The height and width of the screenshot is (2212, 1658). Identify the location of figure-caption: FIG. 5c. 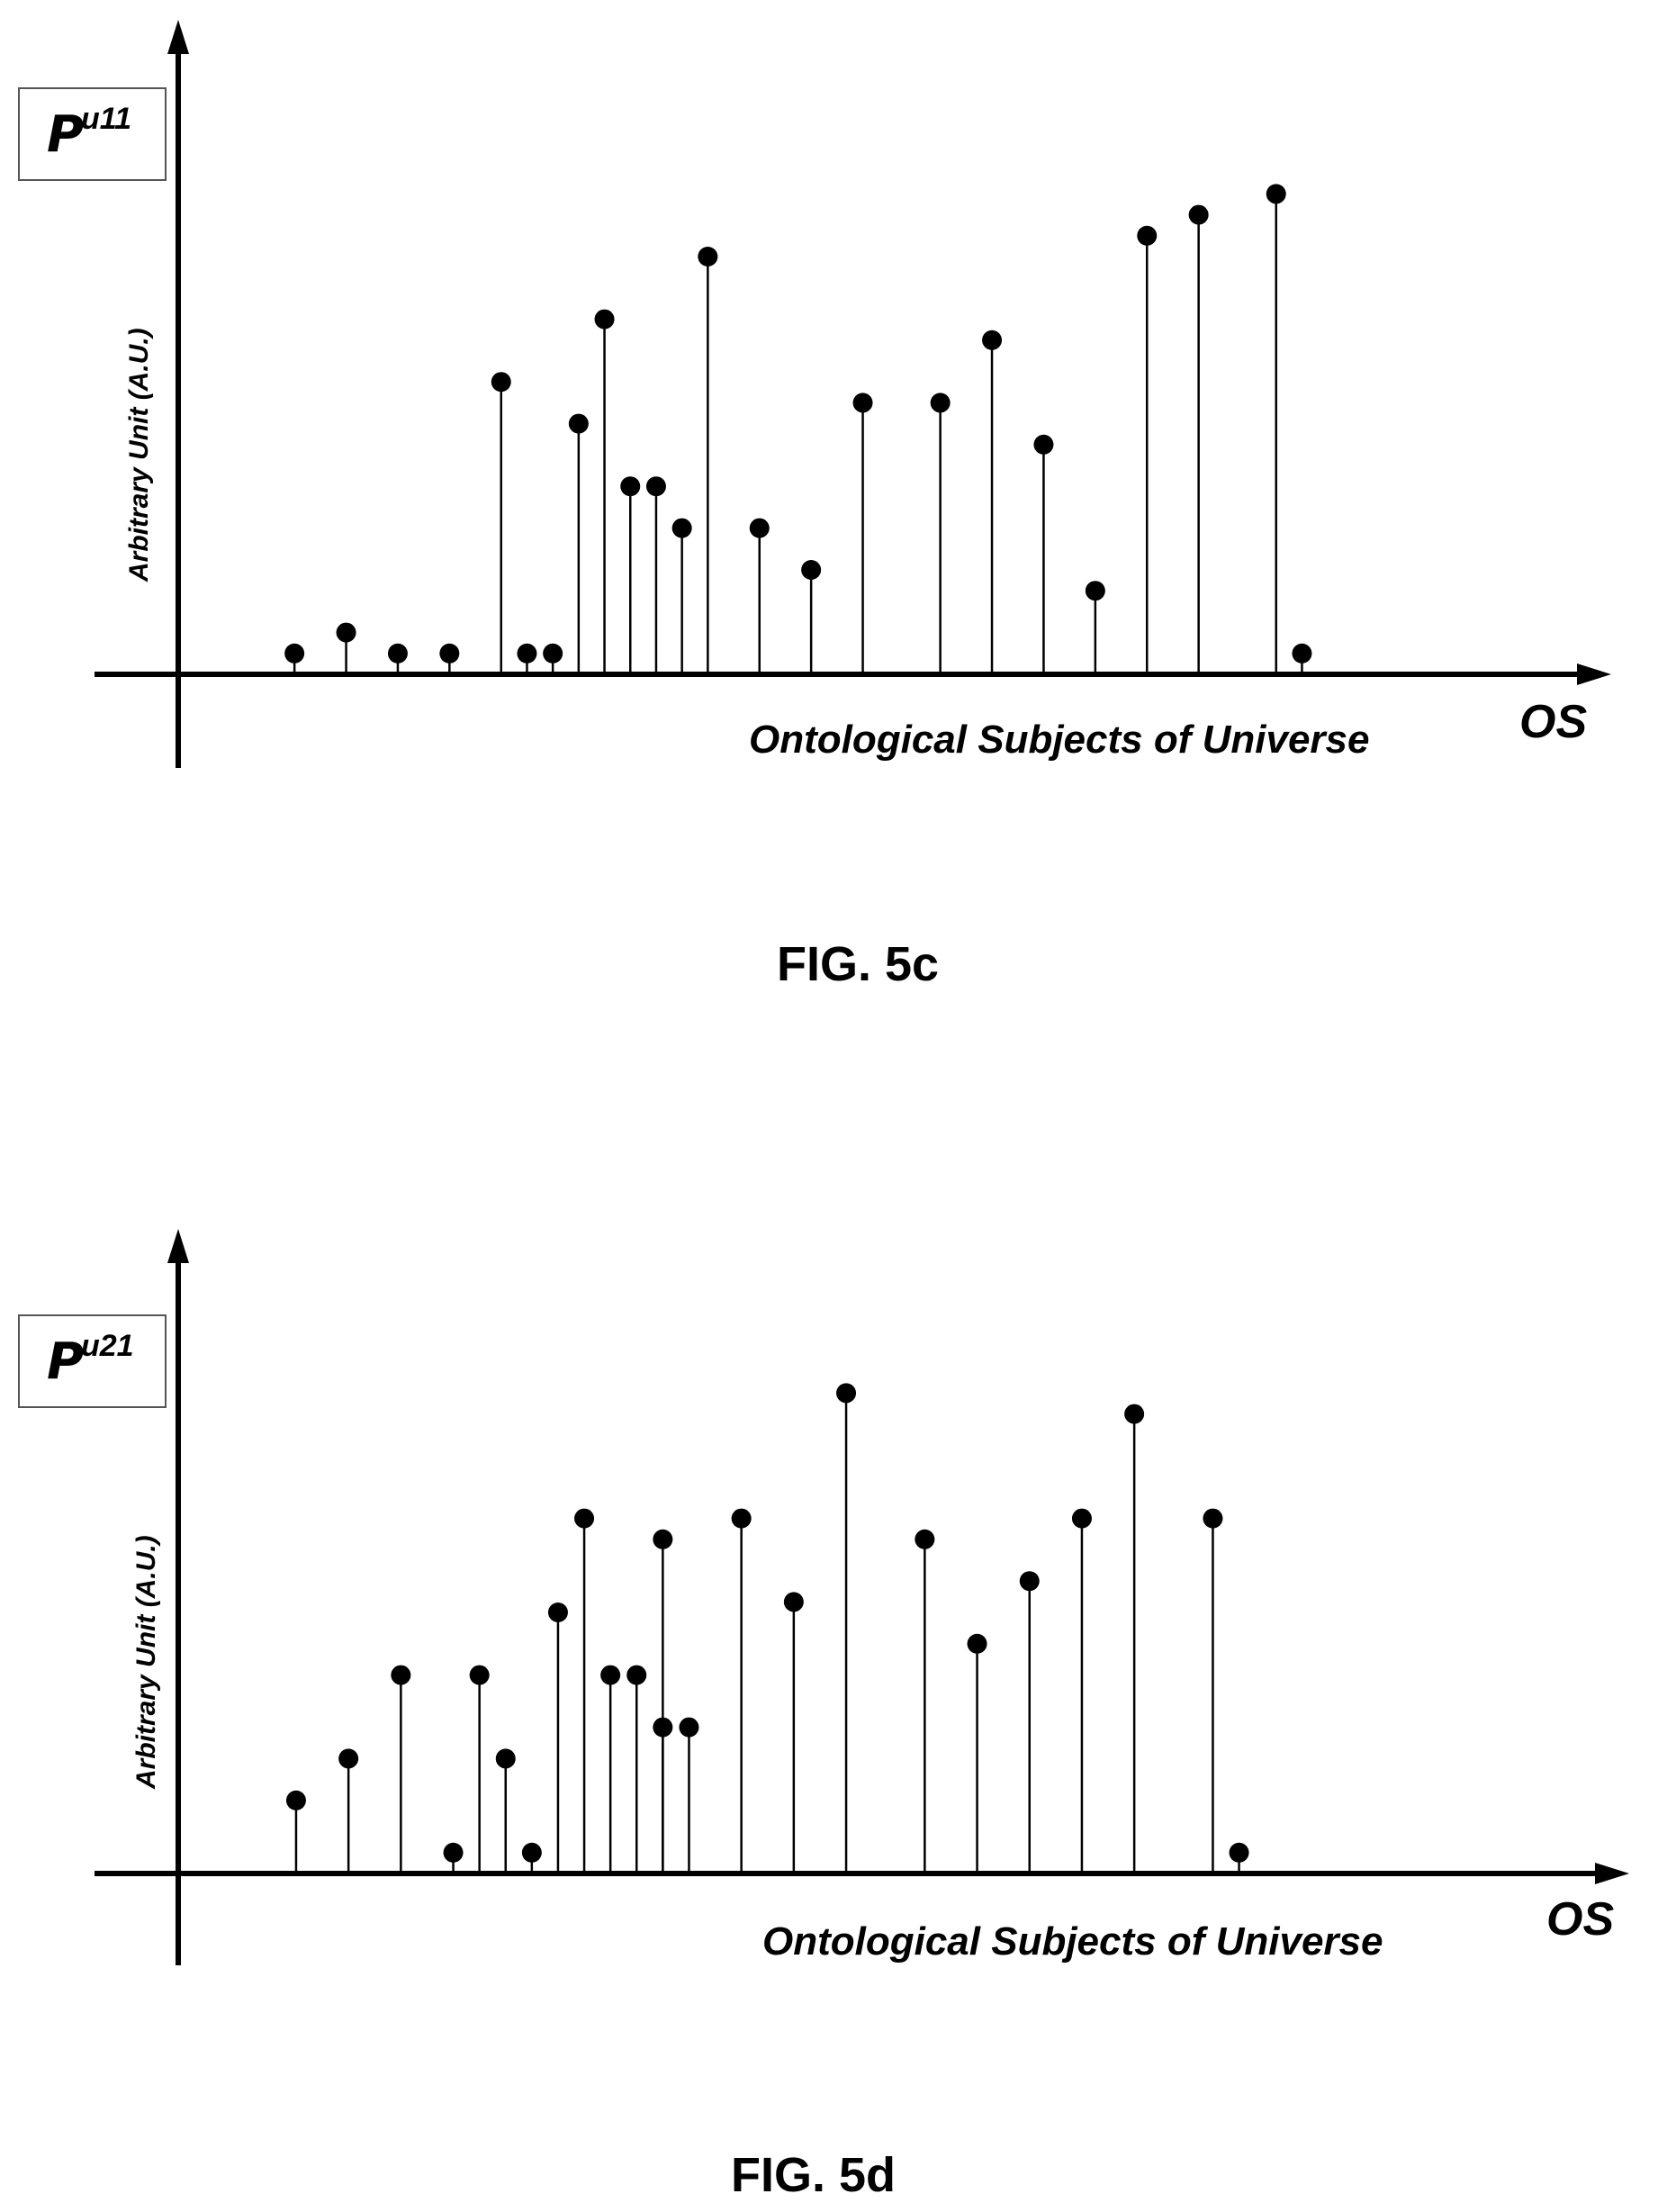
(858, 964).